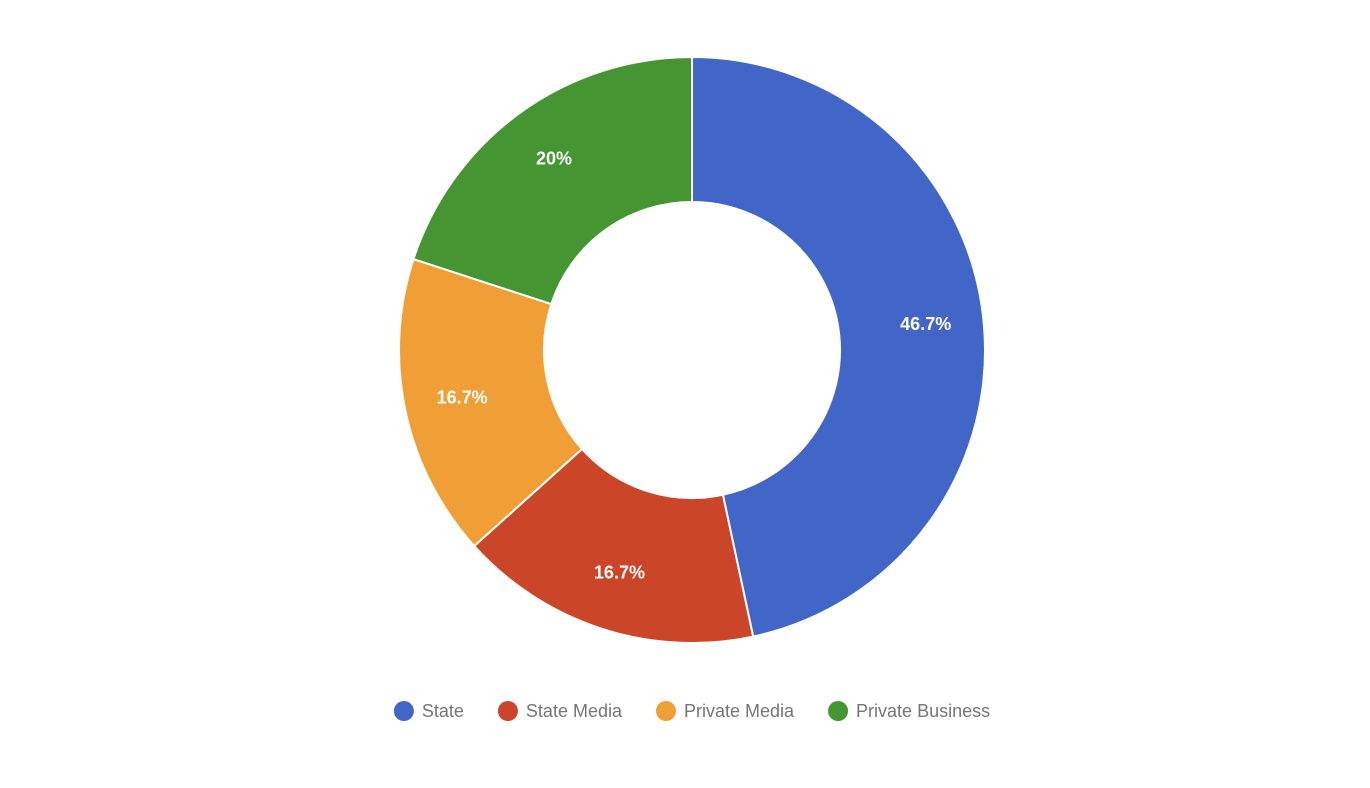  I want to click on slice-label: 20%, so click(554, 159).